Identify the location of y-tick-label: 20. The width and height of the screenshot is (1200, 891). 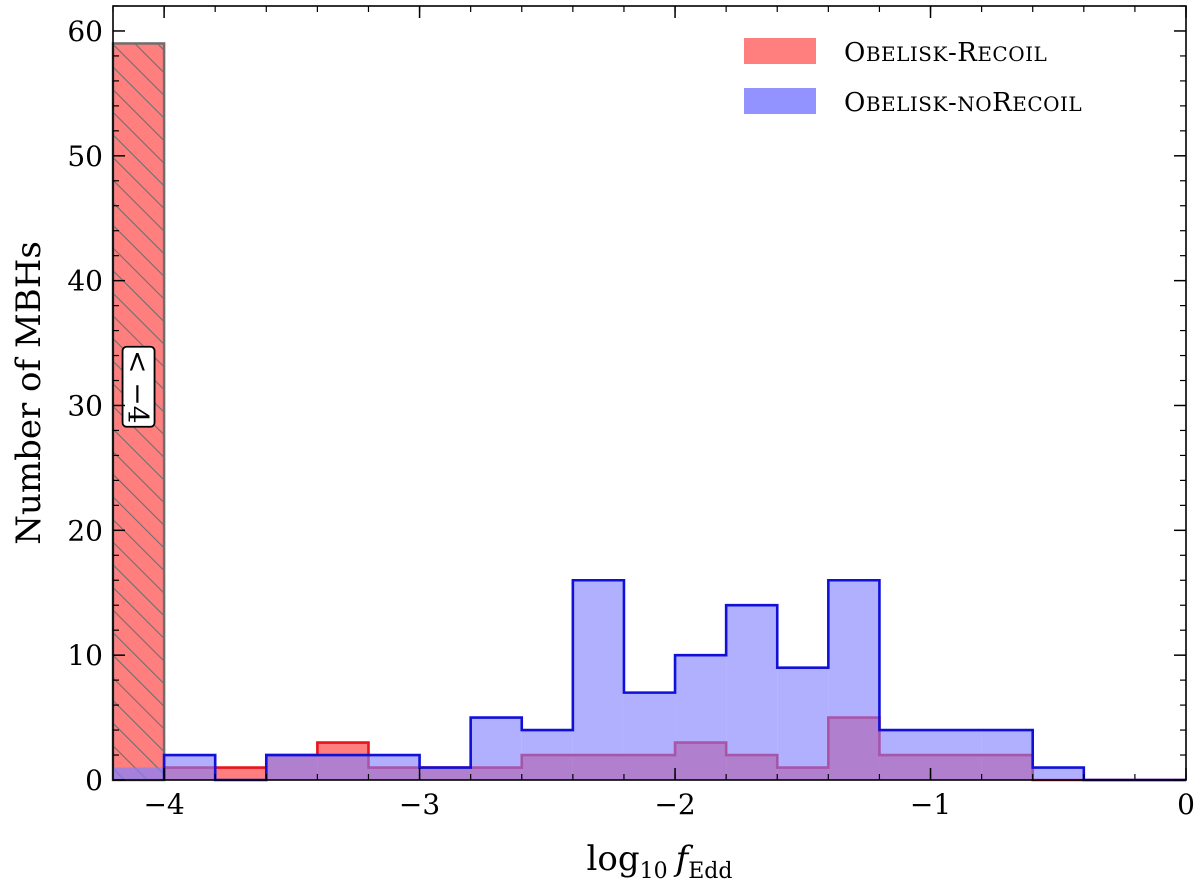
(85, 530).